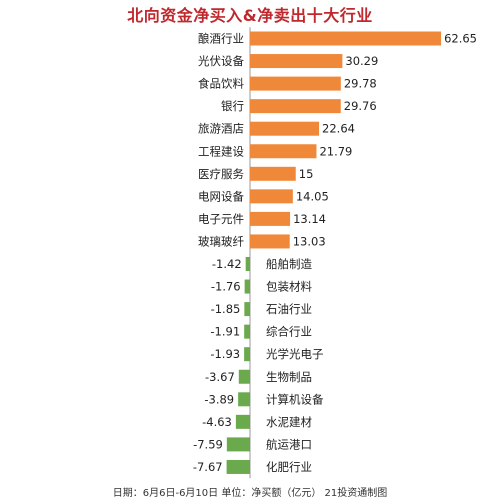  I want to click on category-label-8: 电子元件, so click(221, 219).